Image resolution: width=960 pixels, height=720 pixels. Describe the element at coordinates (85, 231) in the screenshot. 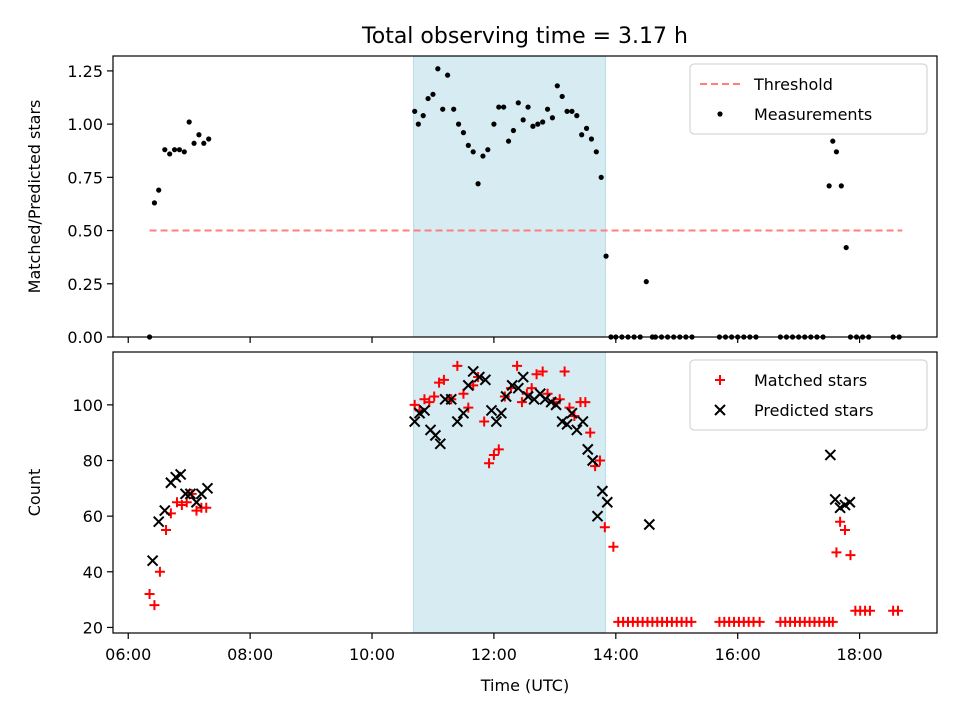

I see `y-tick-label: 0.50` at that location.